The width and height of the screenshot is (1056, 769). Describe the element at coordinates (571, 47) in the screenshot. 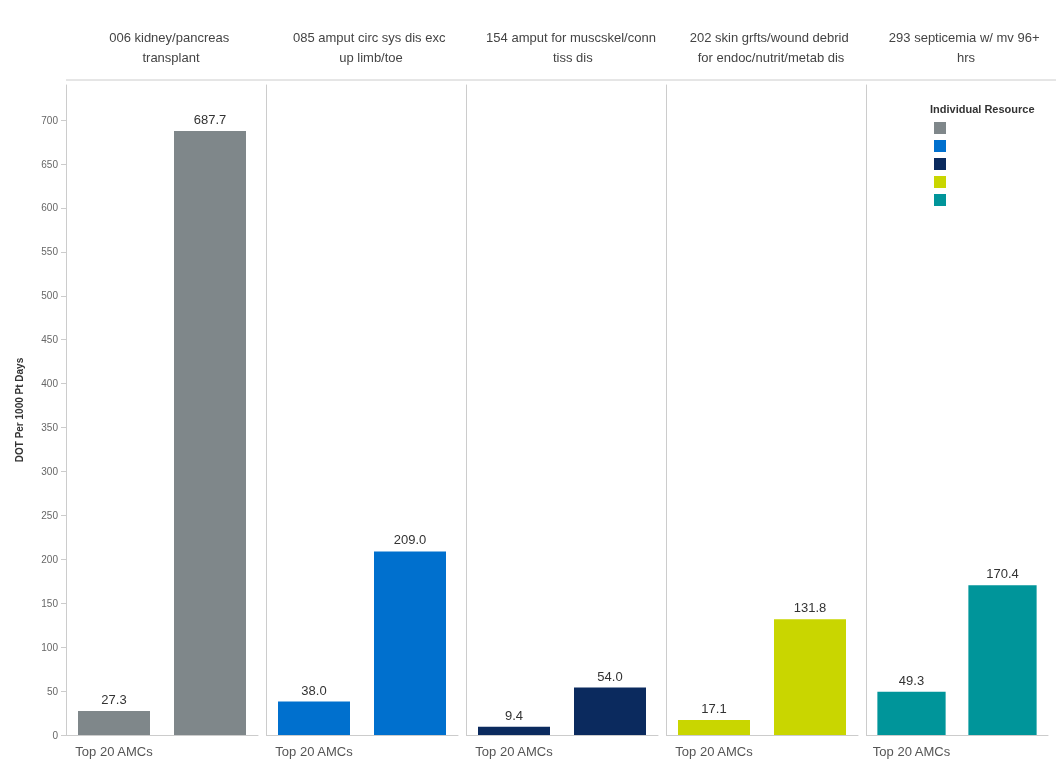

I see `chart-title: 154 amput for muscskel/conn tiss dis` at that location.